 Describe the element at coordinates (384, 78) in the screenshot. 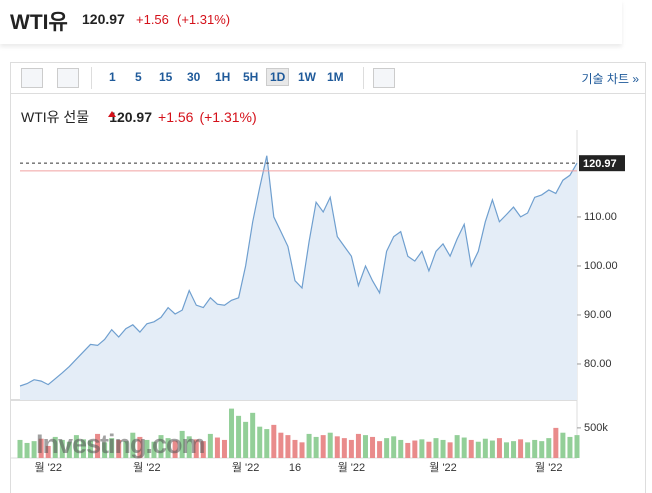

I see `table-button` at that location.